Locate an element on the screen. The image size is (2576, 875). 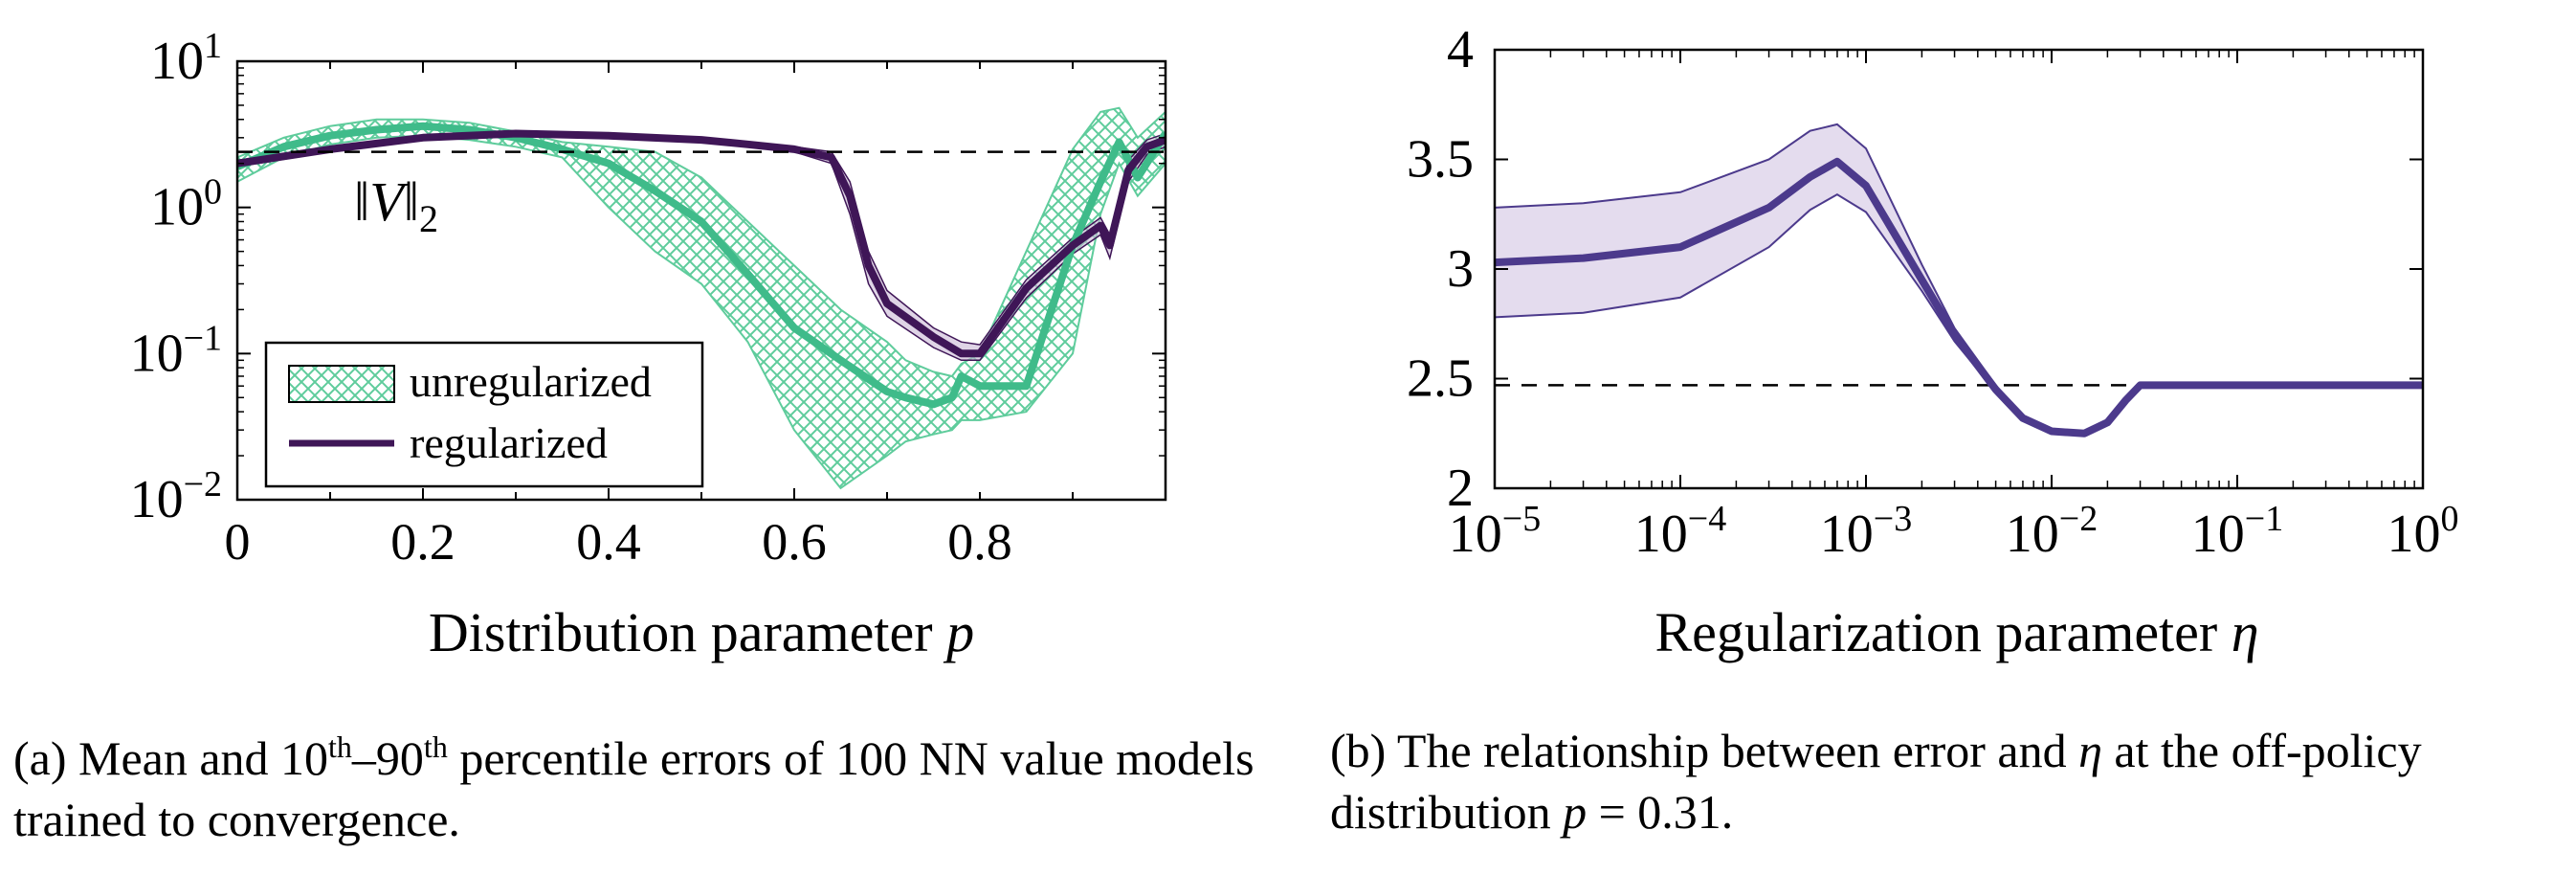
y-tick-label-b: 4 is located at coordinates (1460, 49).